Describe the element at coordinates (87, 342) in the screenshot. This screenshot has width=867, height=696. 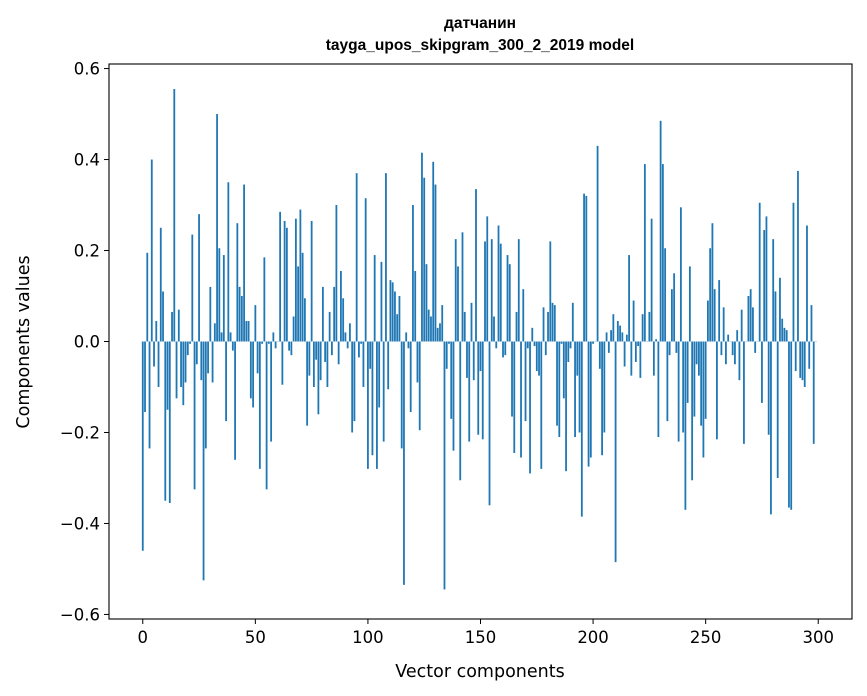
I see `y-tick-label: 0.0` at that location.